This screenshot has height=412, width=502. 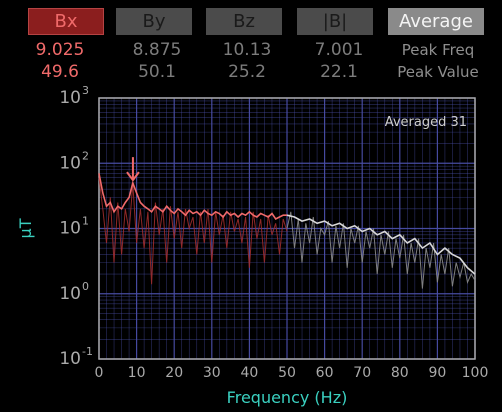 I want to click on x-tick-label: 70, so click(x=362, y=373).